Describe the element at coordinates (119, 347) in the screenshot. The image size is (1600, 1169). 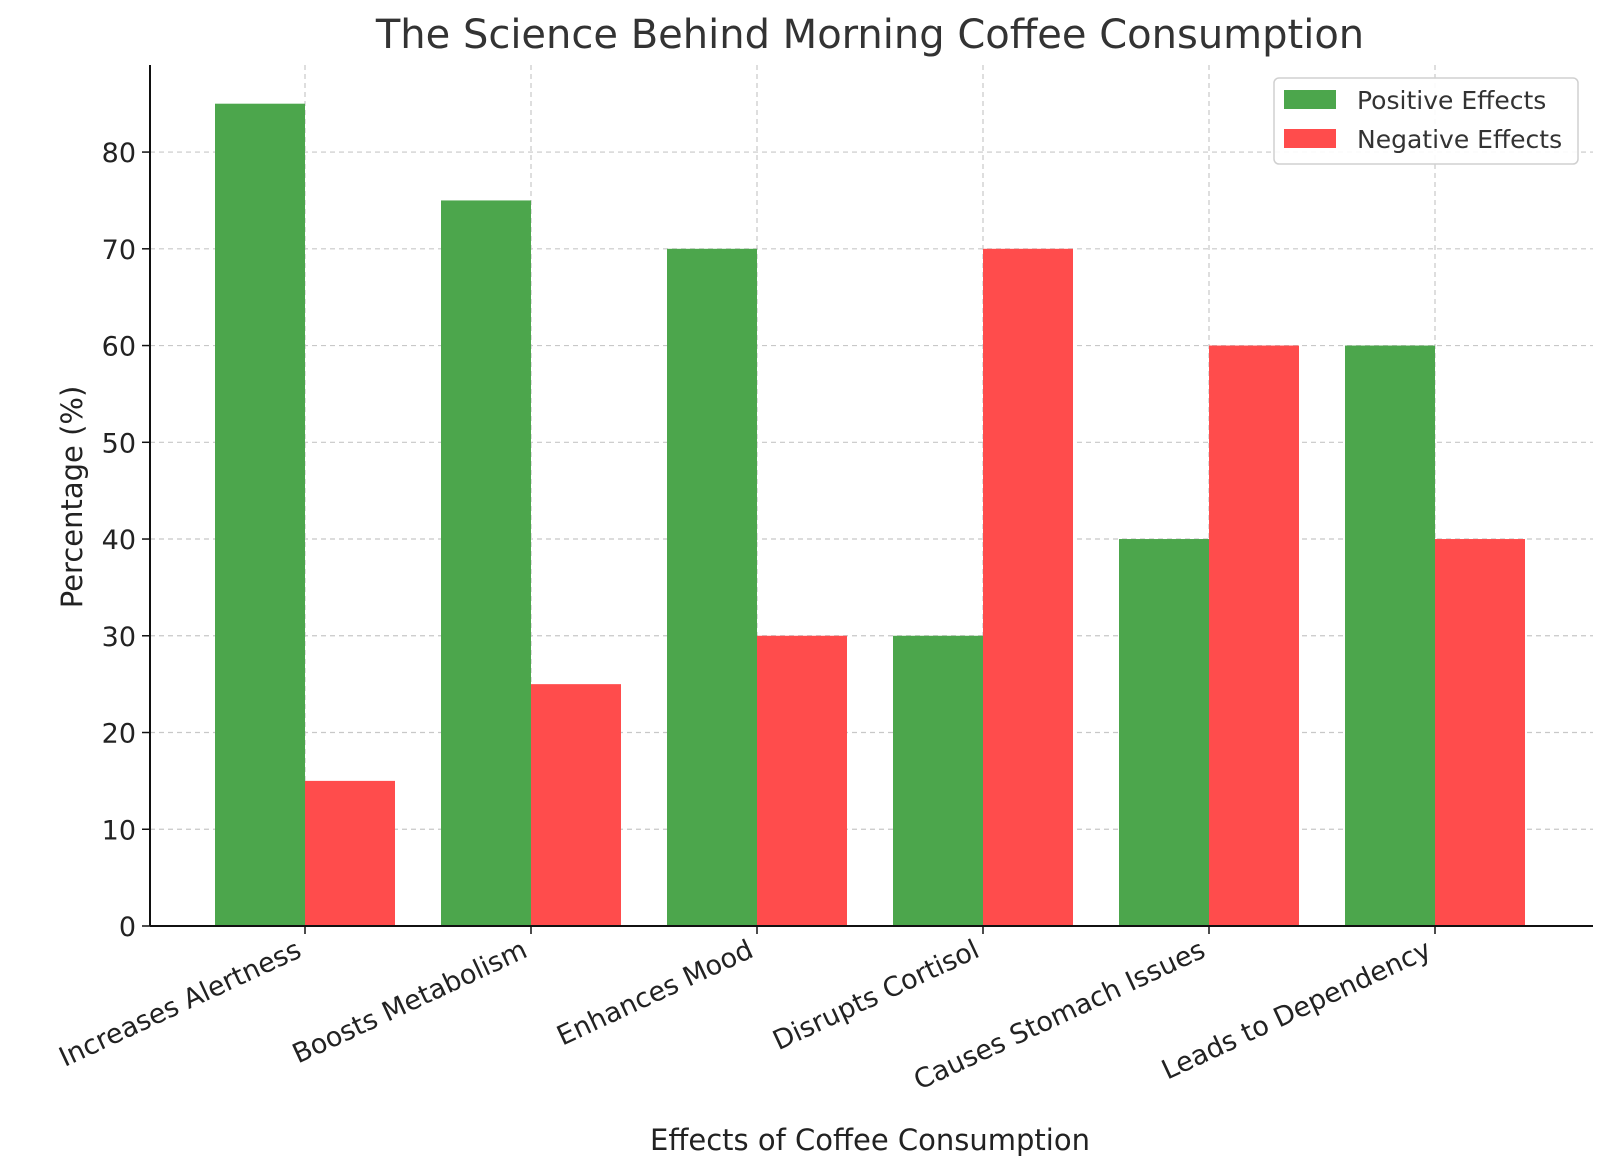
I see `y-tick-label: 60` at that location.